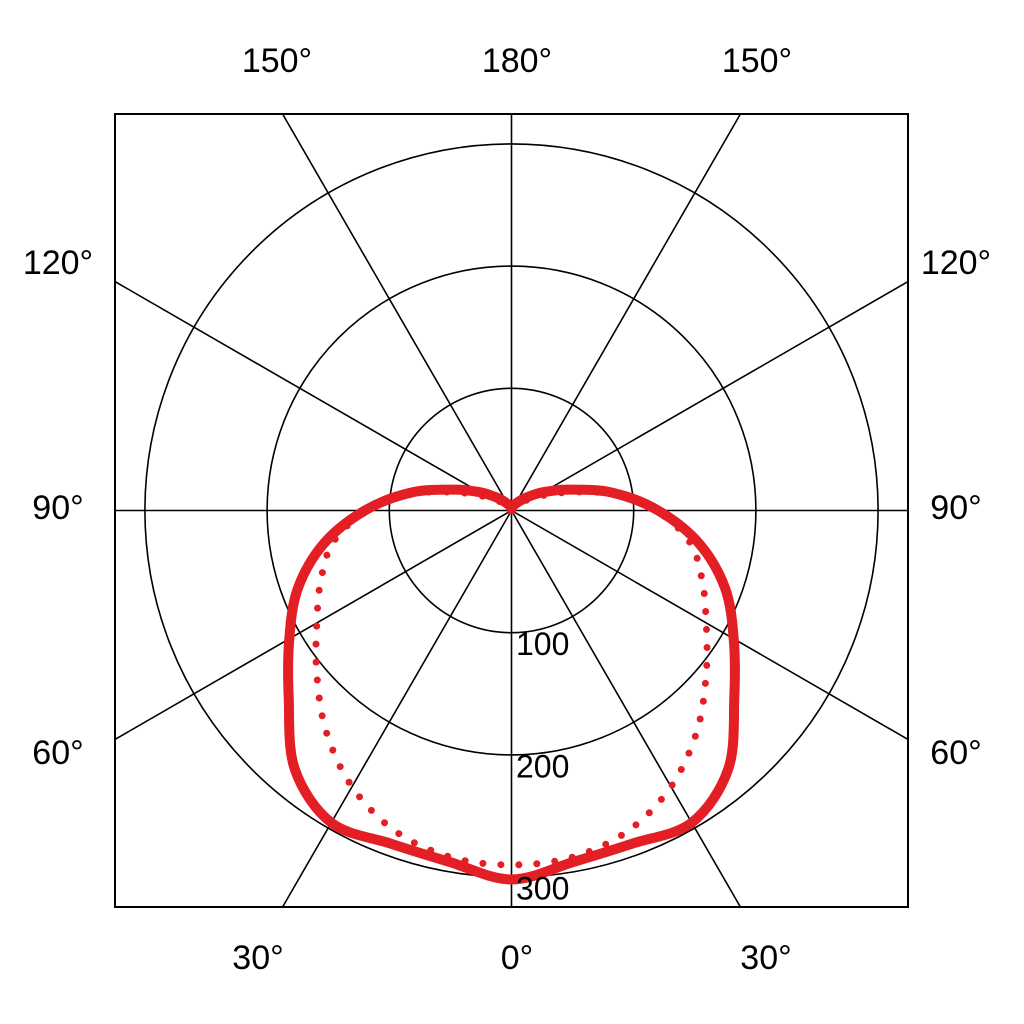 The height and width of the screenshot is (1024, 1024). Describe the element at coordinates (542, 889) in the screenshot. I see `radial-tick-label-300: 300` at that location.